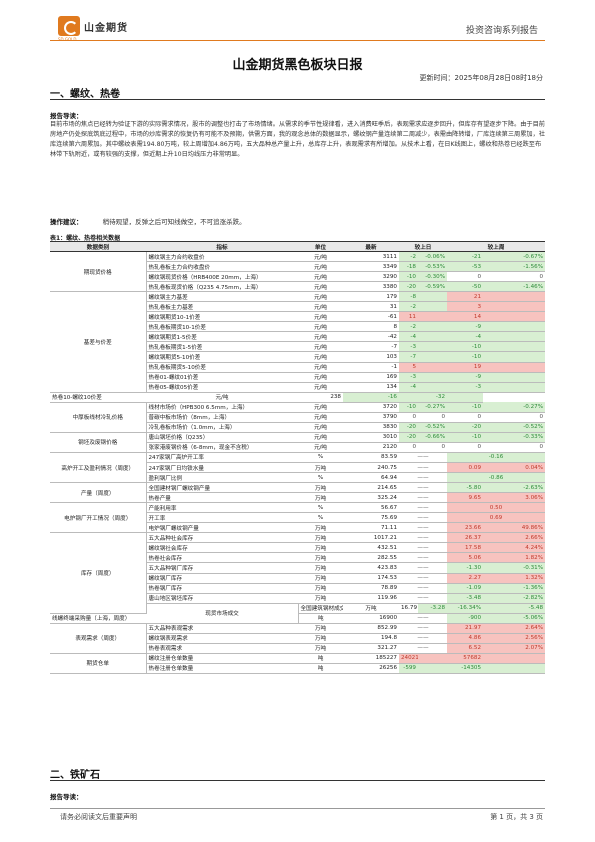 This screenshot has width=595, height=842. Describe the element at coordinates (465, 628) in the screenshot. I see `week-change-cell: 21.97` at that location.